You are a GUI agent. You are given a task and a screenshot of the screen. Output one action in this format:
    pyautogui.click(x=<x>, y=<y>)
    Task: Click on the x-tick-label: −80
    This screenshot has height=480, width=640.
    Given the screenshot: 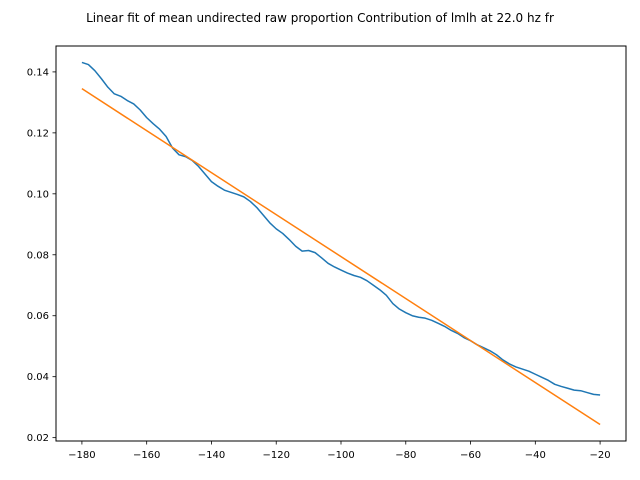 What is the action you would take?
    pyautogui.click(x=405, y=455)
    